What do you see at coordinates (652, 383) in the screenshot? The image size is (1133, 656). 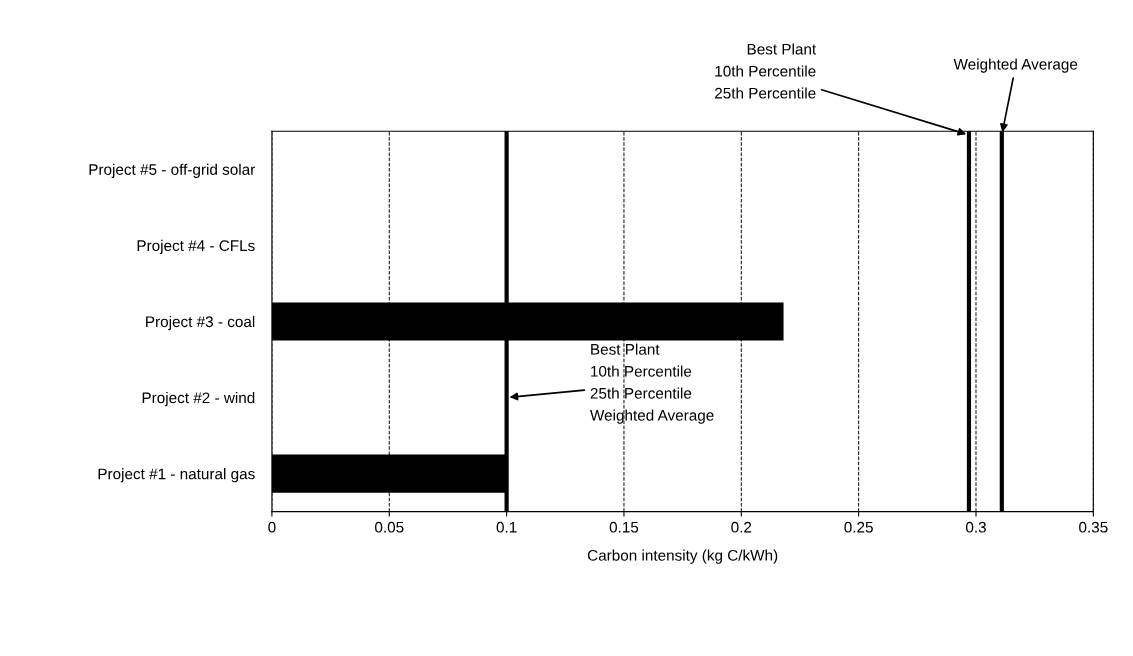 I see `ref-line-label: Best Plant 10th Percentile 25th Percentile Weighted Average` at bounding box center [652, 383].